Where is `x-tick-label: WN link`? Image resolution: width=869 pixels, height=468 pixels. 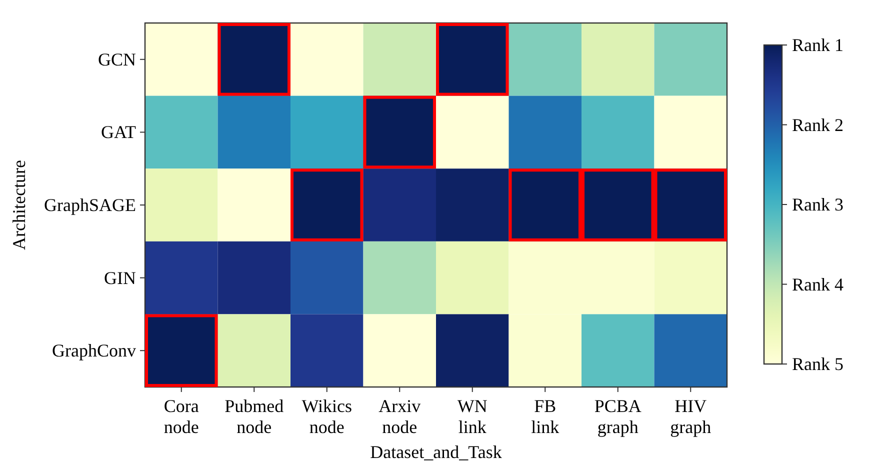 x-tick-label: WN link is located at coordinates (472, 416).